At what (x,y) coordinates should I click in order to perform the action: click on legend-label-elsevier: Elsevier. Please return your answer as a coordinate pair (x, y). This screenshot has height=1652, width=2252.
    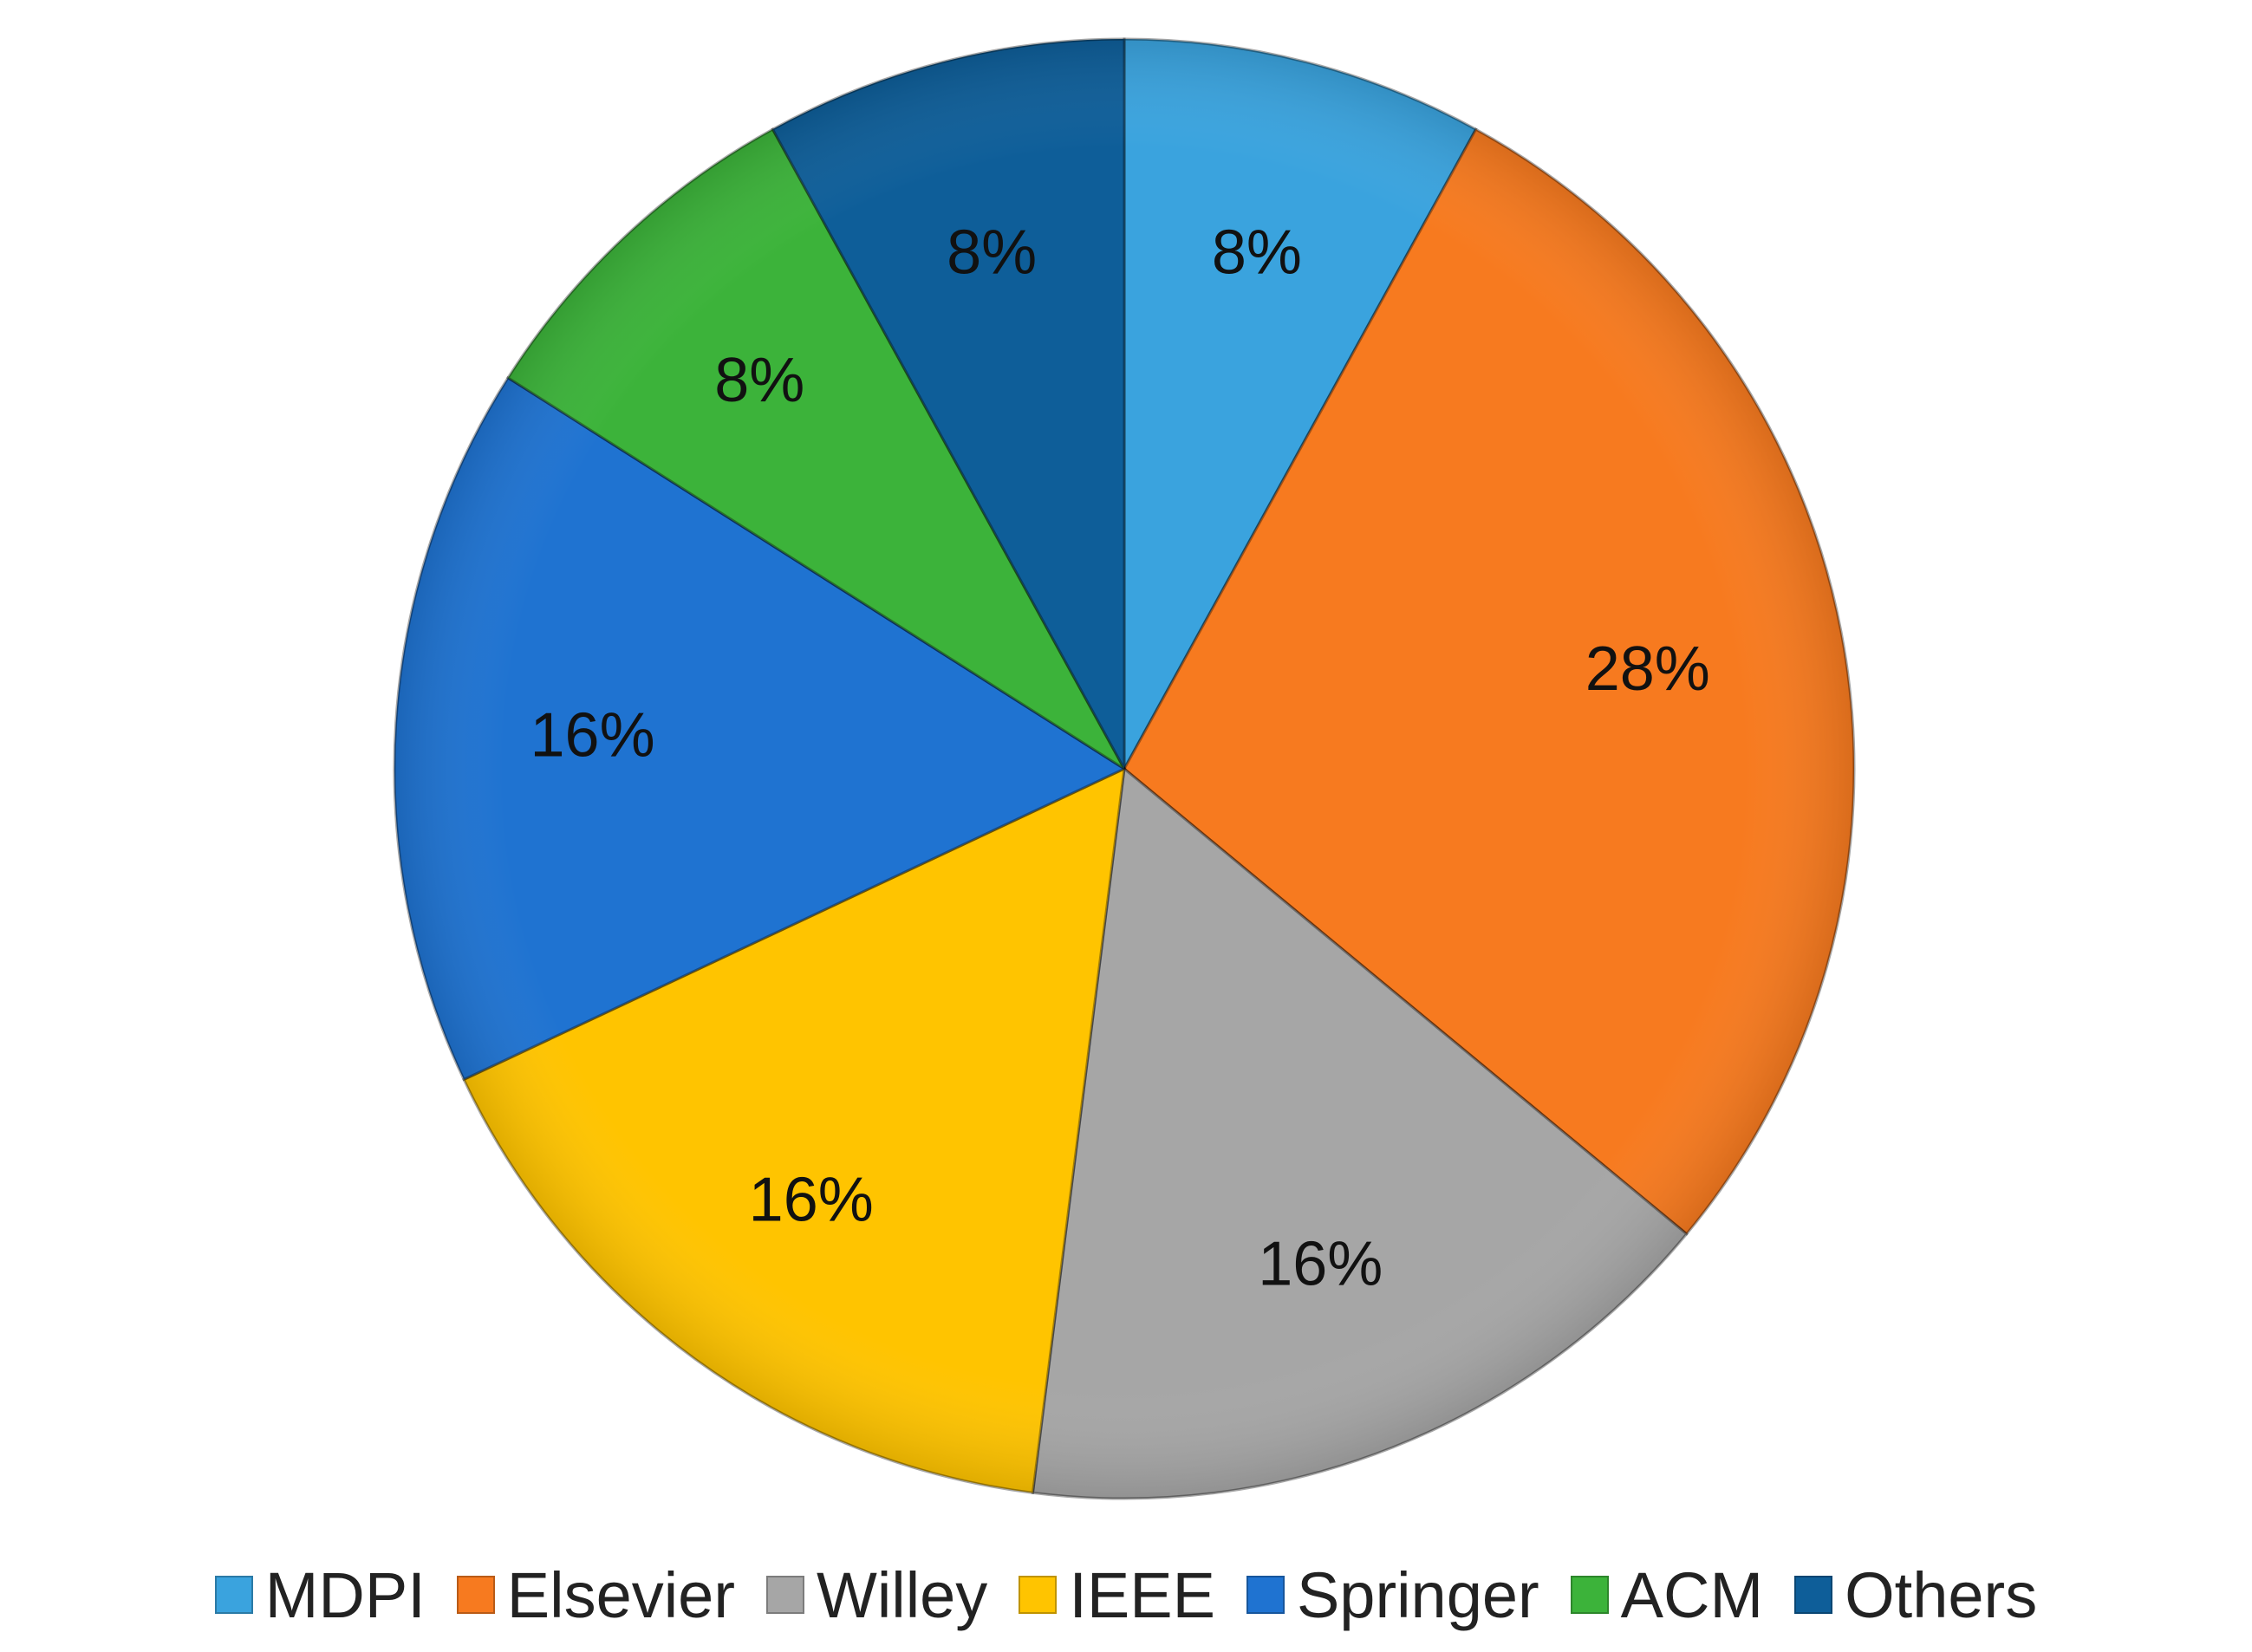
    Looking at the image, I should click on (620, 1594).